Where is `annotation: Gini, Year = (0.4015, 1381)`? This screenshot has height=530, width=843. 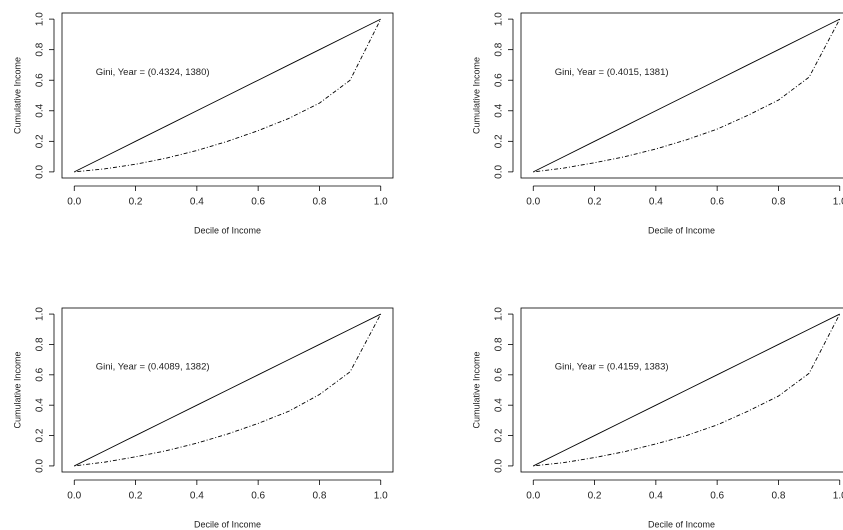
annotation: Gini, Year = (0.4015, 1381) is located at coordinates (612, 72).